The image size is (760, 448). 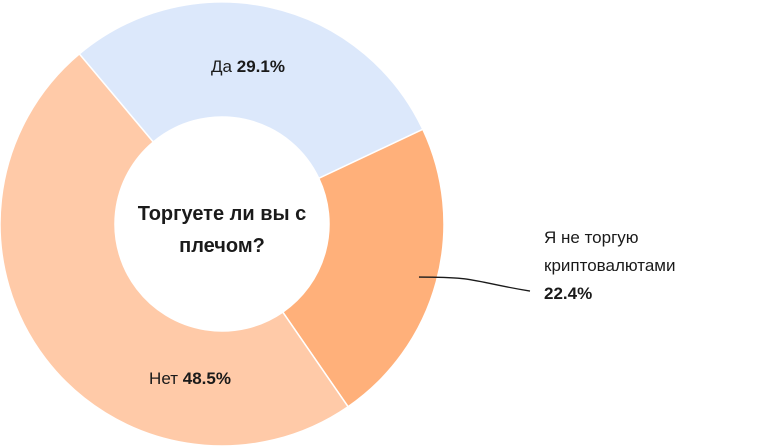 I want to click on donut-slice, so click(x=363, y=268).